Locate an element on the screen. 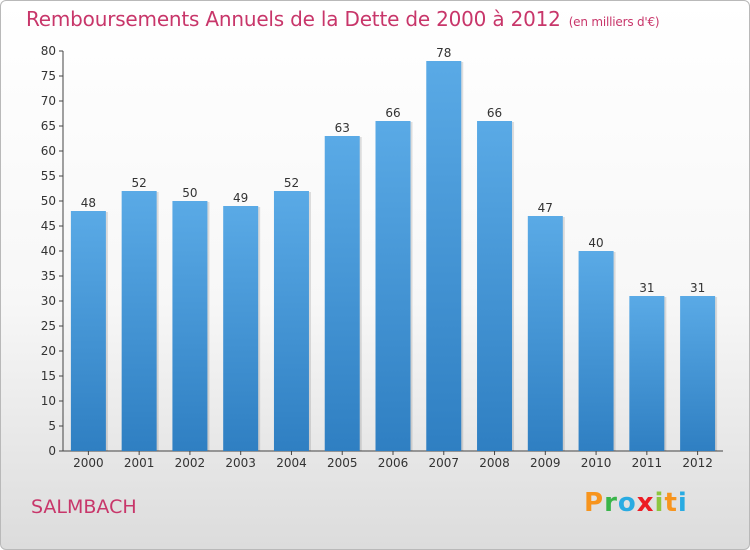 The width and height of the screenshot is (750, 550). data-label-2000: 48 is located at coordinates (88, 203).